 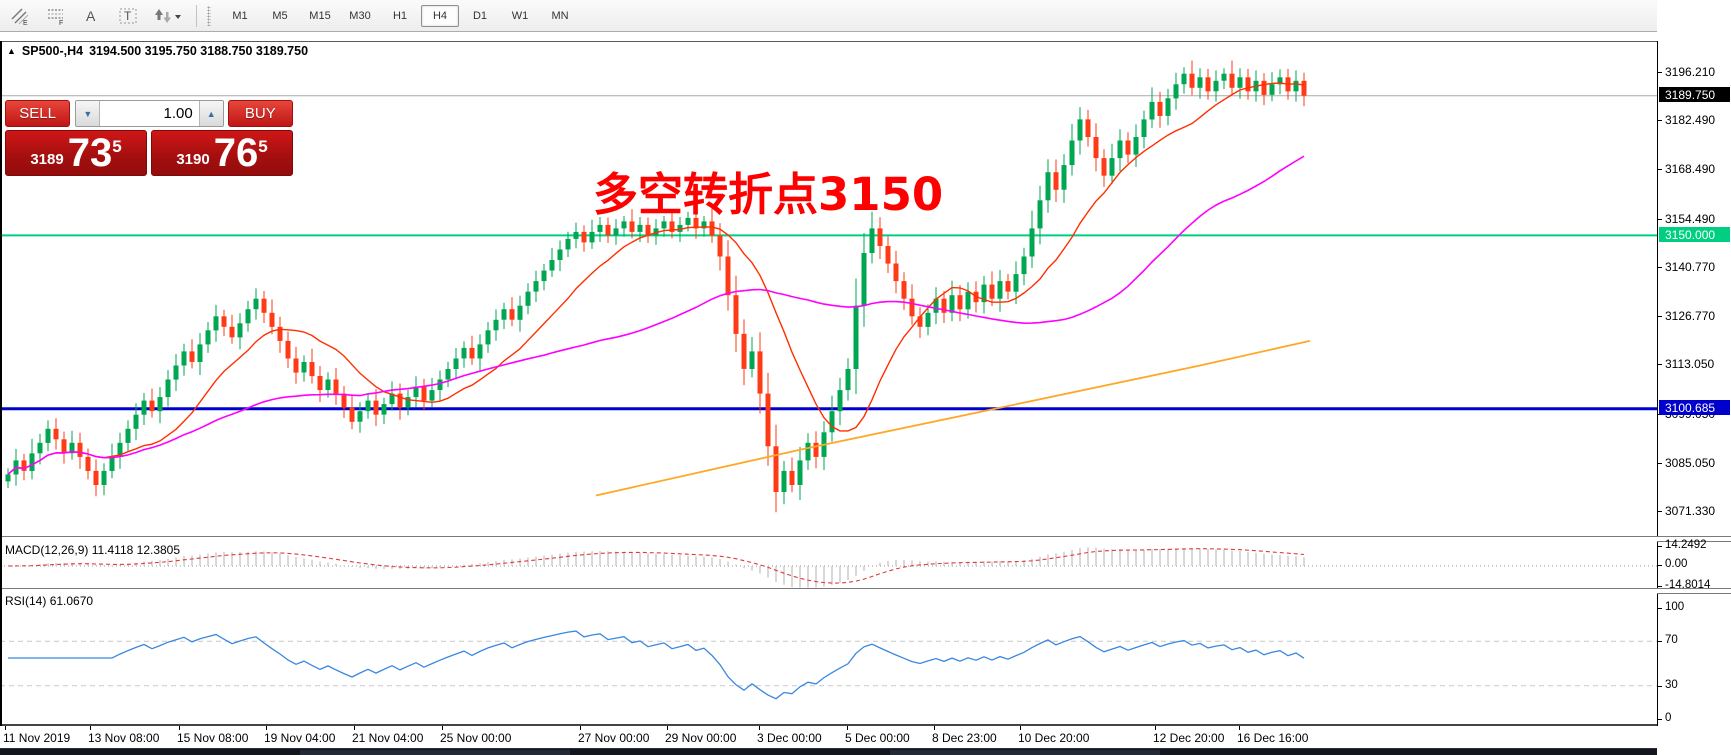 I want to click on volume-spinner: ▼ ▲, so click(x=149, y=113).